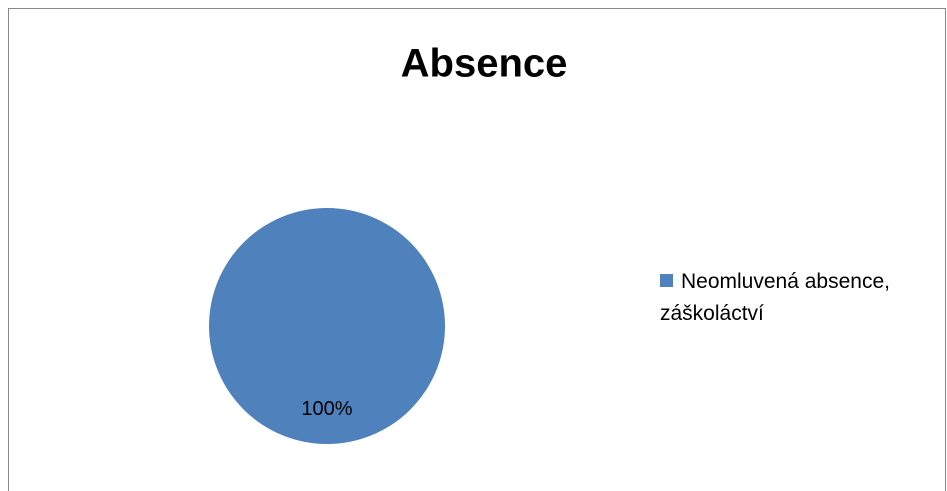 The width and height of the screenshot is (947, 491). What do you see at coordinates (484, 64) in the screenshot?
I see `chart-title: Absence` at bounding box center [484, 64].